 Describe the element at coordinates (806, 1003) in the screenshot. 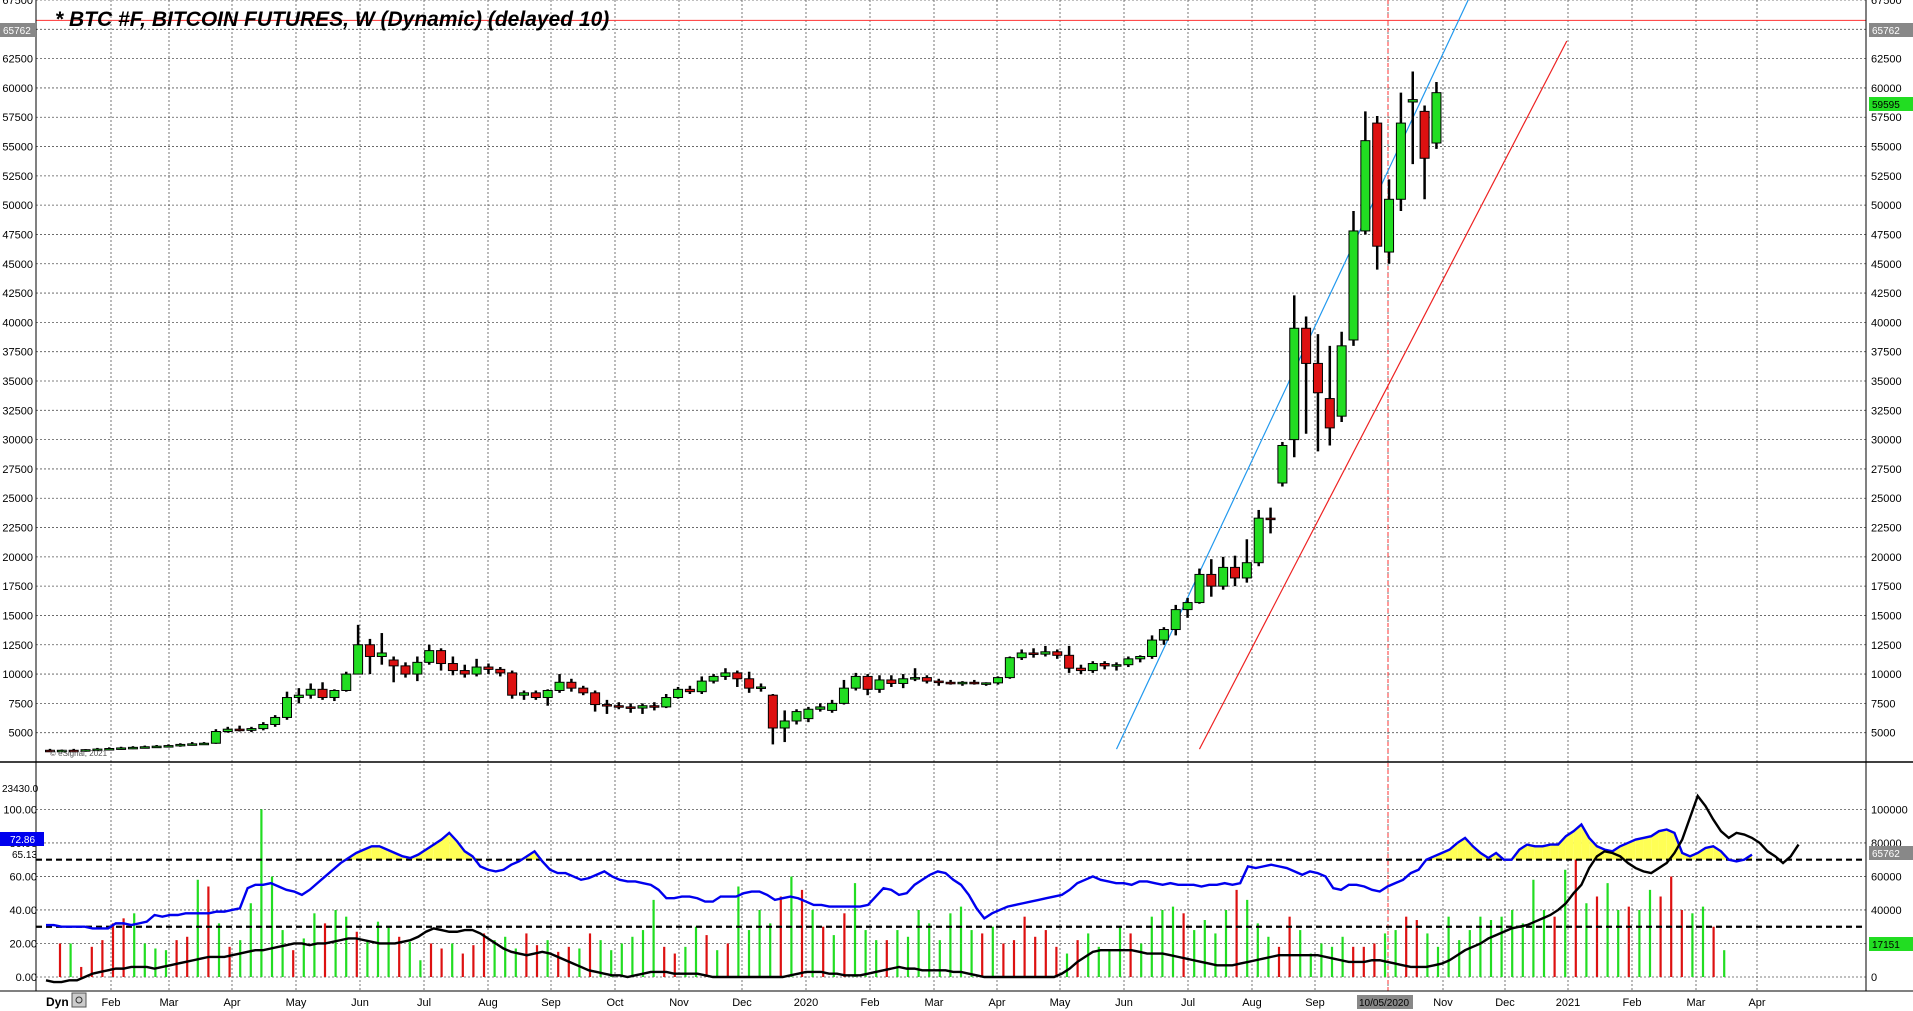

I see `x-tick-label: 2020` at that location.